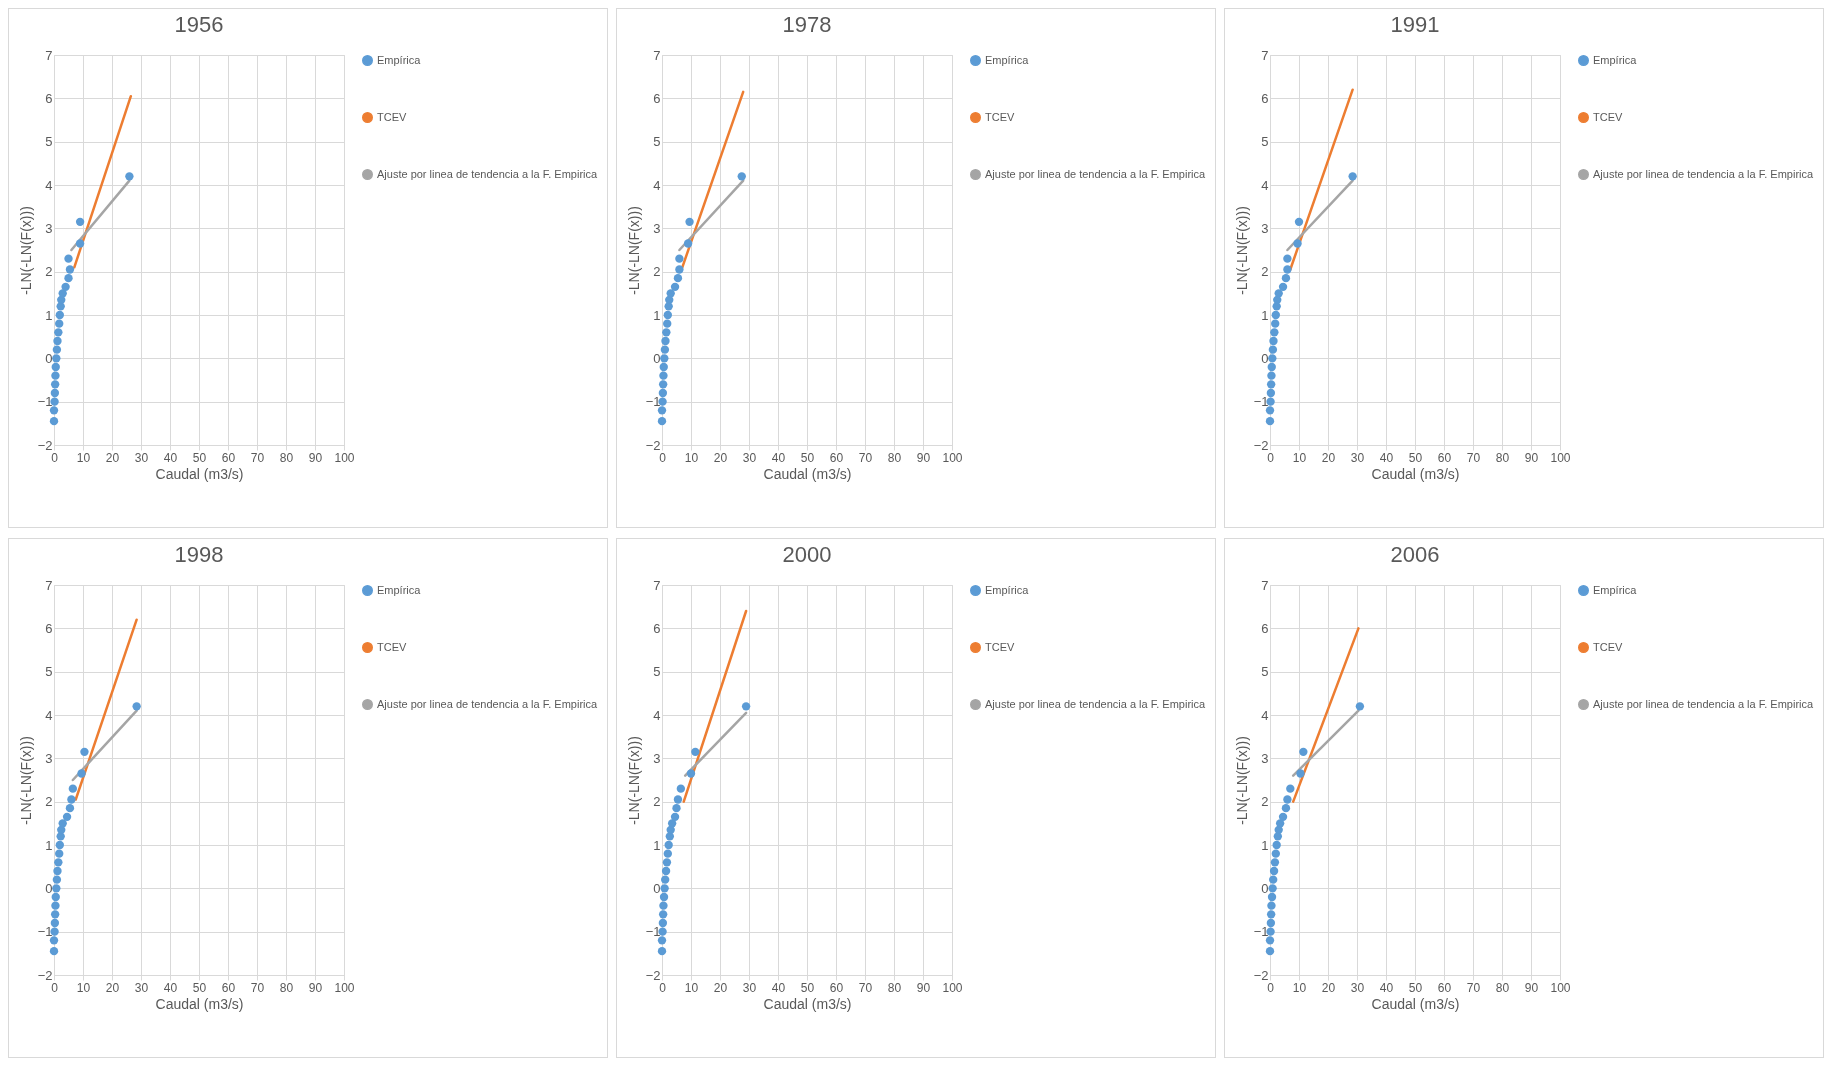  Describe the element at coordinates (199, 473) in the screenshot. I see `x-axis-title: Caudal (m3/s)` at that location.